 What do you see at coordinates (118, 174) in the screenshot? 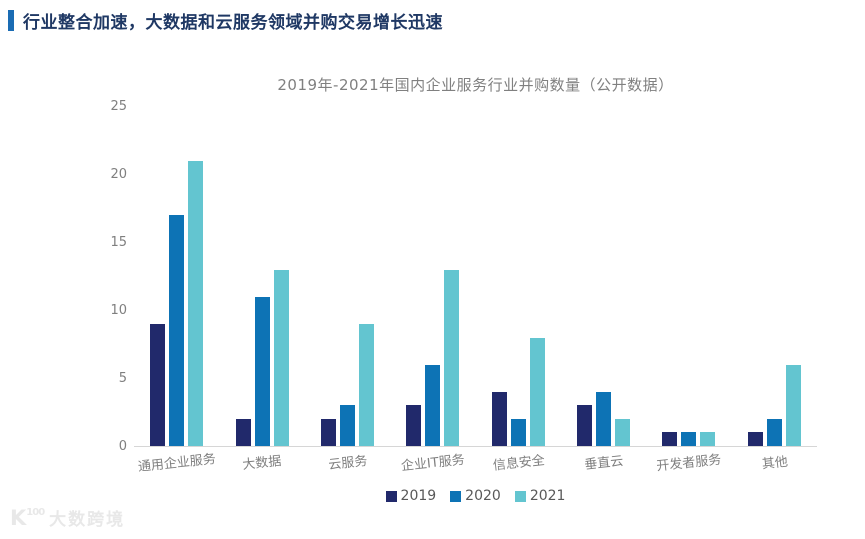
I see `y-tick-label: 20` at bounding box center [118, 174].